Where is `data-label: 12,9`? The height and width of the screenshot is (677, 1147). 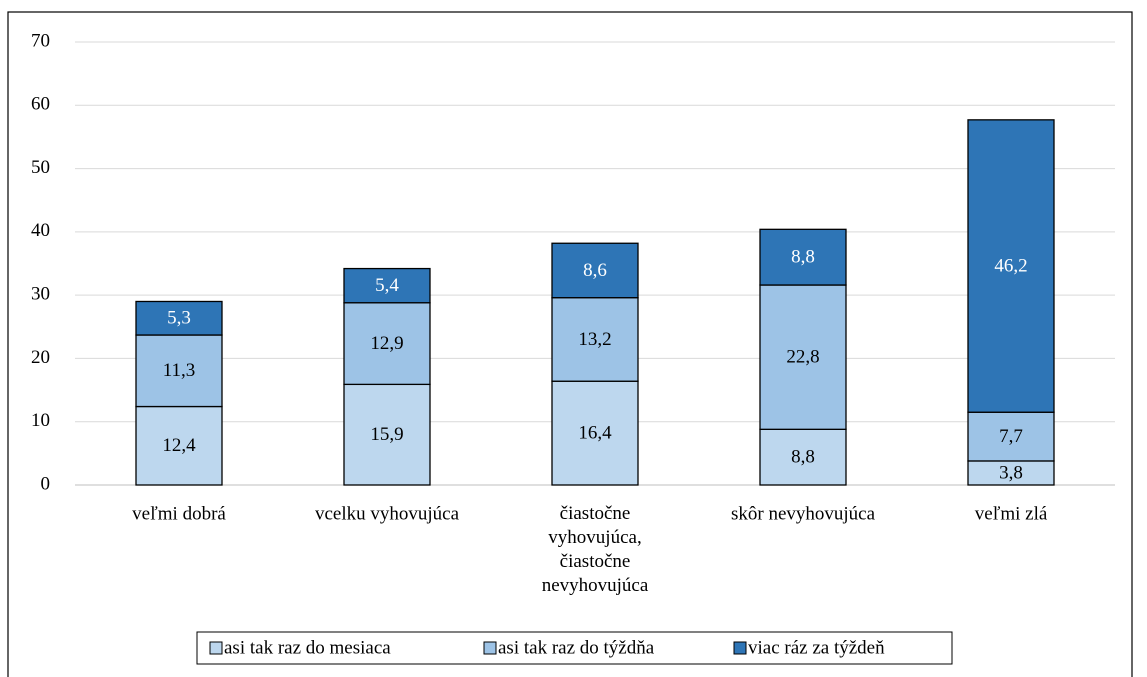 data-label: 12,9 is located at coordinates (386, 343).